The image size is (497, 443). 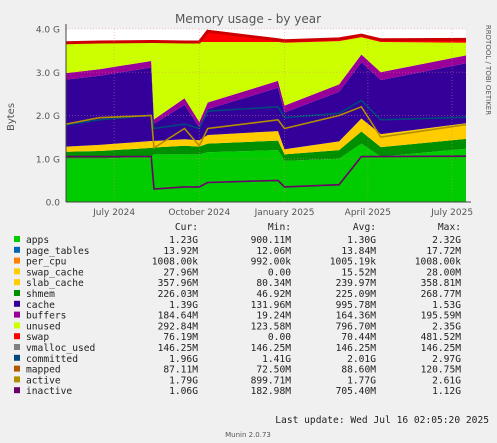 What do you see at coordinates (266, 91) in the screenshot?
I see `area-buffers` at bounding box center [266, 91].